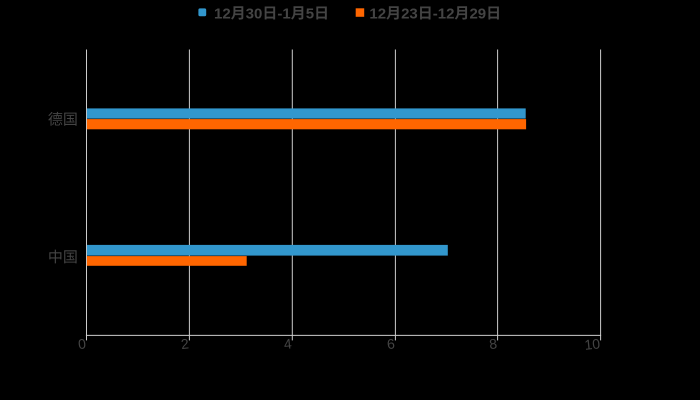 Image resolution: width=700 pixels, height=400 pixels. What do you see at coordinates (391, 343) in the screenshot?
I see `svg-text: 6` at bounding box center [391, 343].